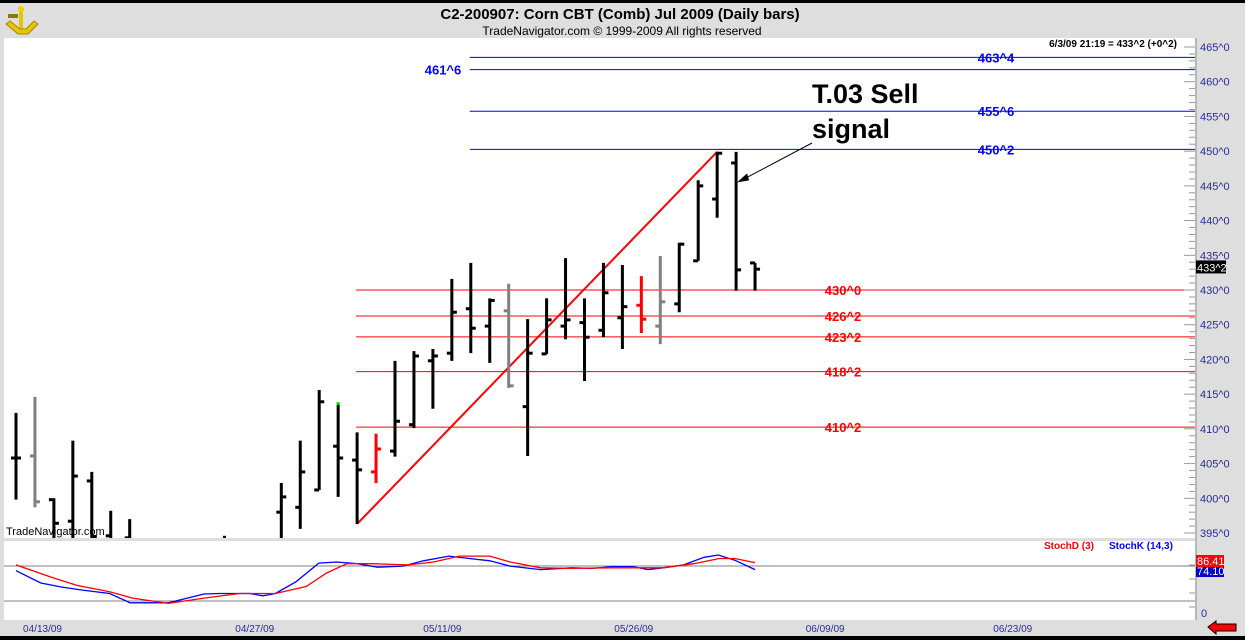  Describe the element at coordinates (1141, 546) in the screenshot. I see `stoch-k-legend: StochK (14,3)` at that location.